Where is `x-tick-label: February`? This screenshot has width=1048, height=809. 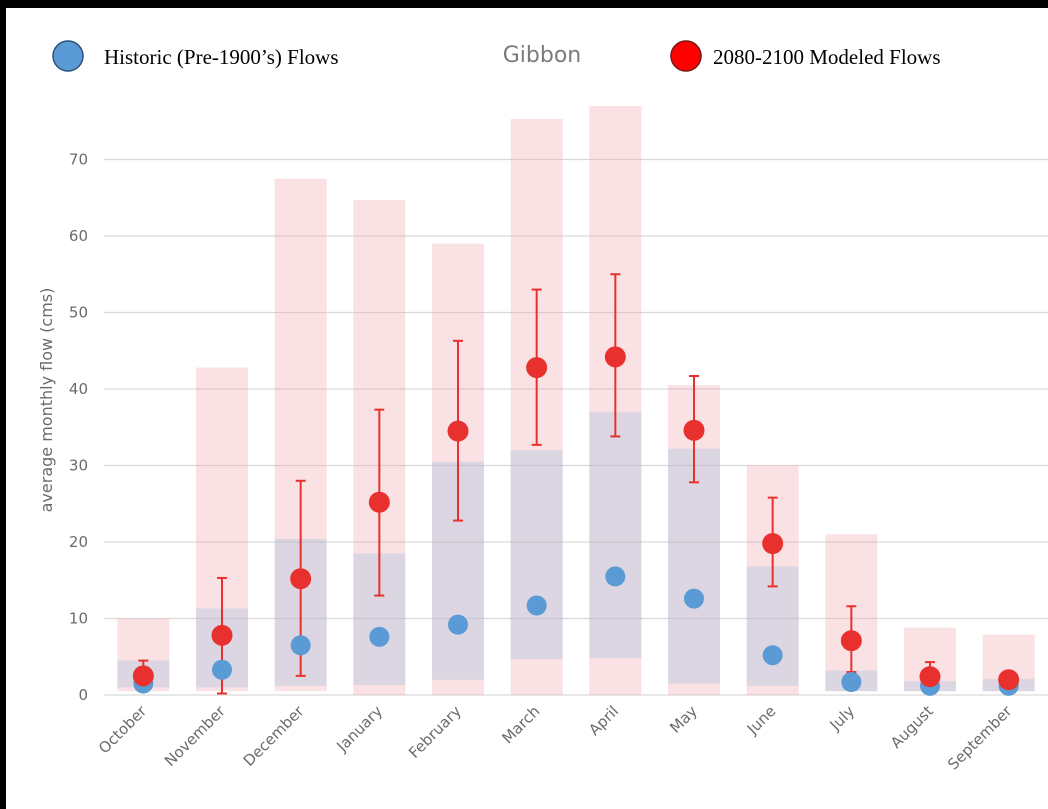 x-tick-label: February is located at coordinates (435, 732).